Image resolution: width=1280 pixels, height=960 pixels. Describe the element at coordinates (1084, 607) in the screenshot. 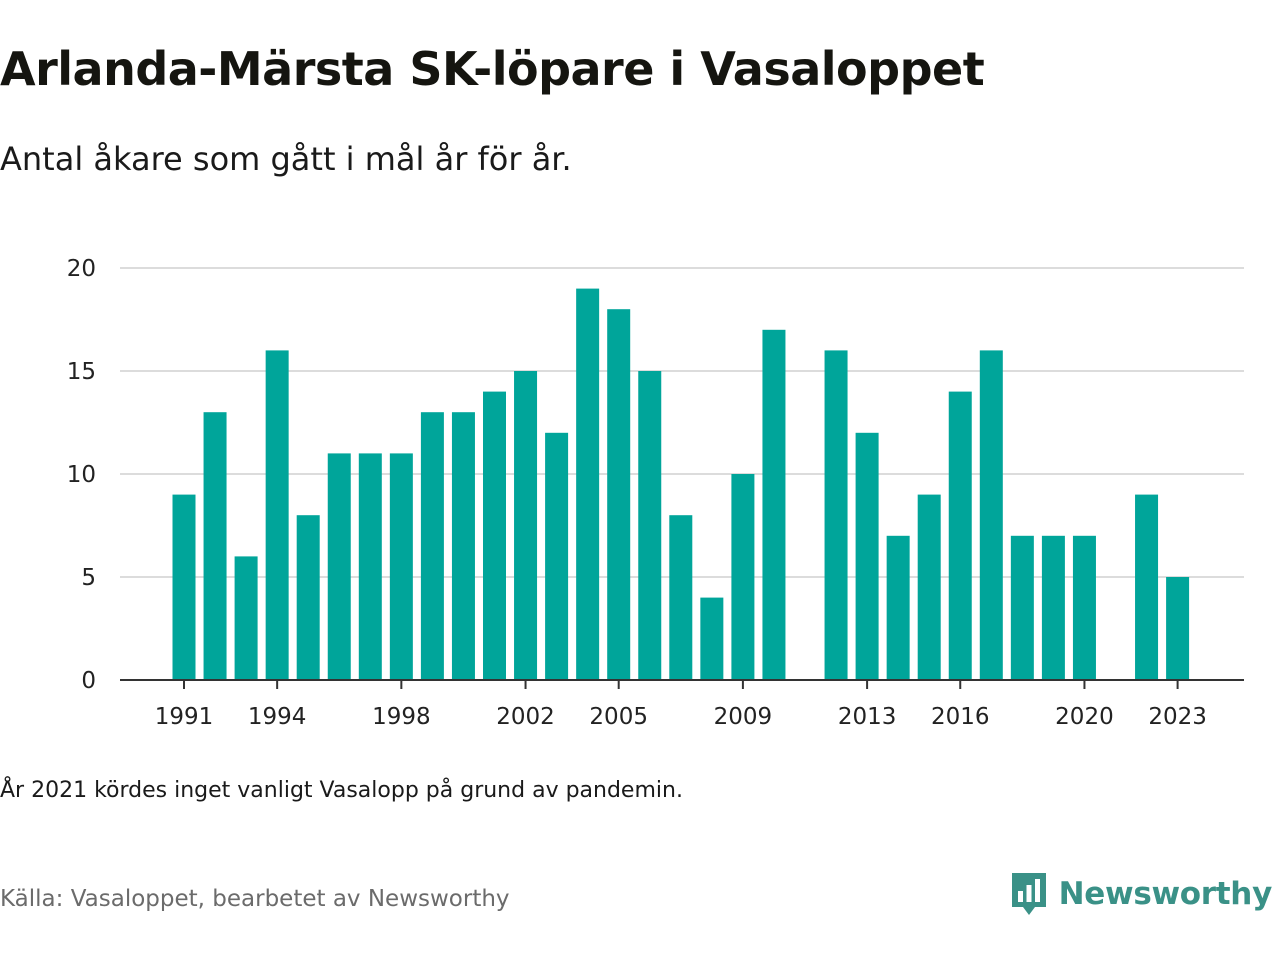

I see `bar-2020` at that location.